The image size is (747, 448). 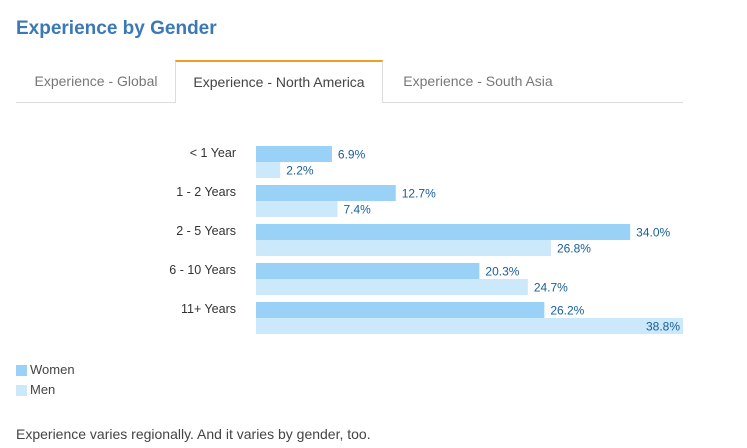 I want to click on data-label: 2.2%, so click(x=300, y=171).